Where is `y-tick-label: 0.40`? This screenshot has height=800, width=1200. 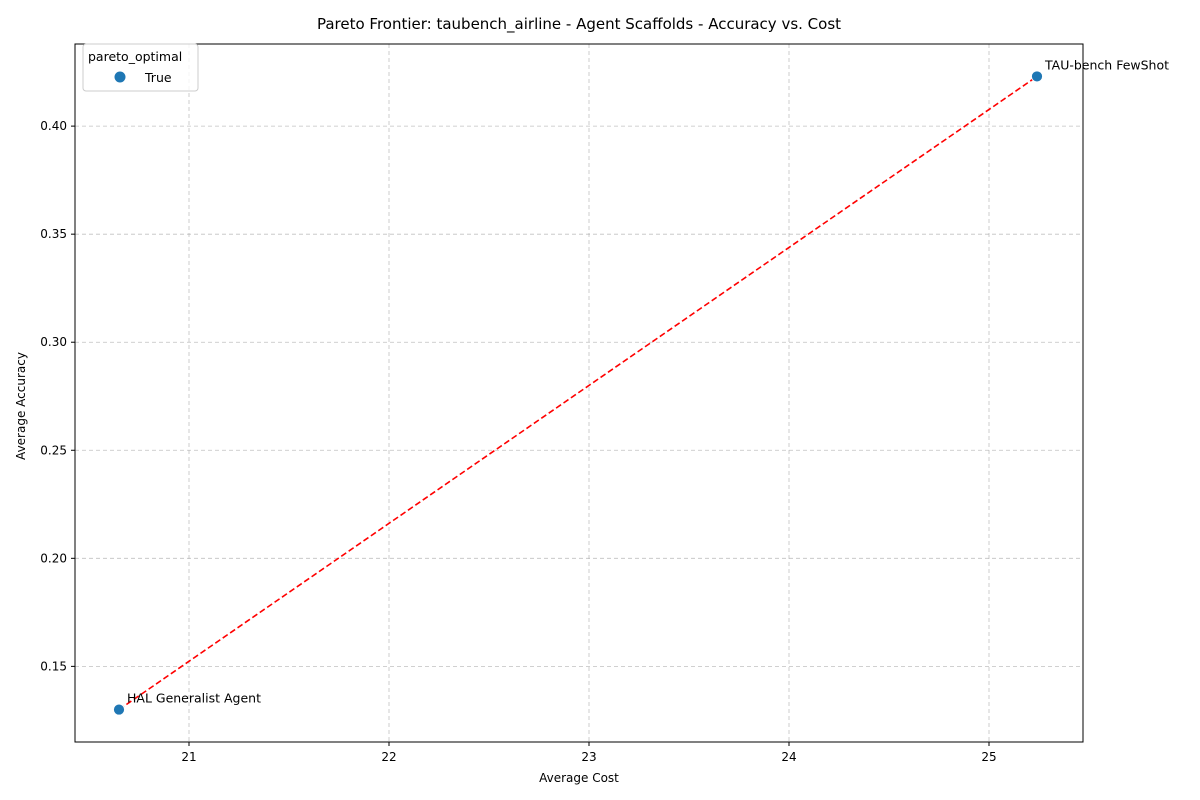 y-tick-label: 0.40 is located at coordinates (53, 126).